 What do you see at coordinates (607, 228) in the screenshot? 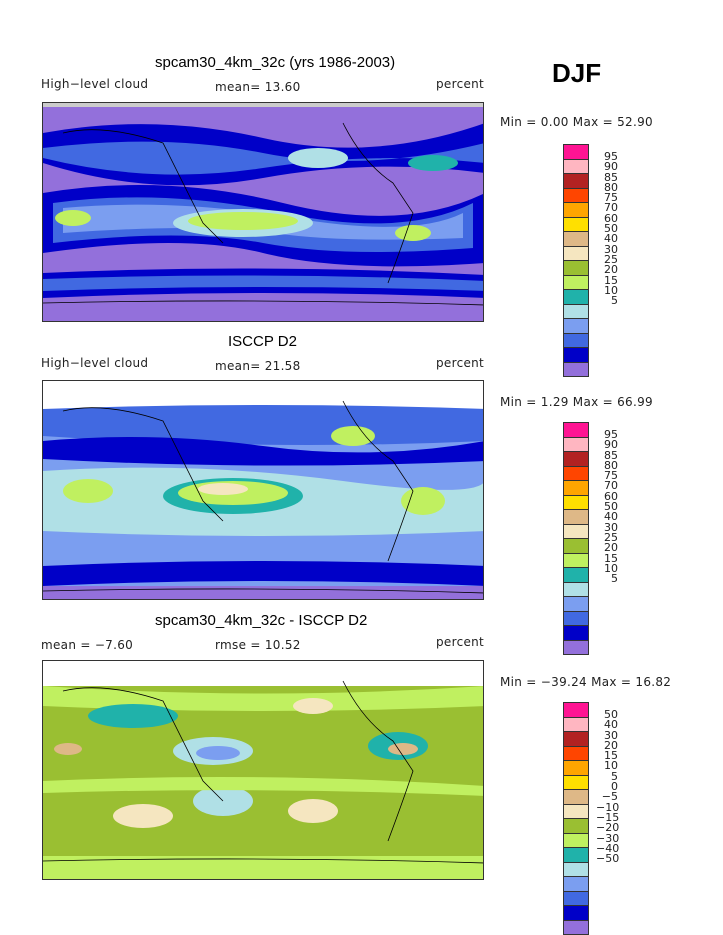
I see `panel1-colorbar-ticks: 95 90 85 80 75 70 60 50 40 30 25 20 15 10 5` at bounding box center [607, 228].